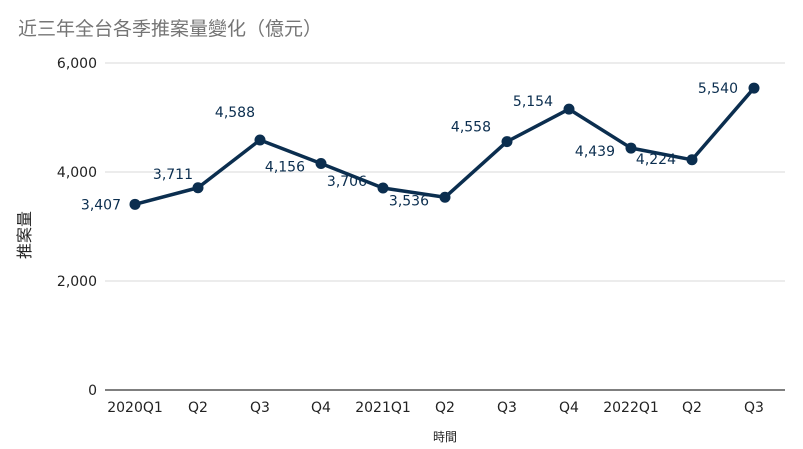 The image size is (803, 449). Describe the element at coordinates (77, 227) in the screenshot. I see `y-tick-labels: 0 2,000 4,000 6,000` at that location.